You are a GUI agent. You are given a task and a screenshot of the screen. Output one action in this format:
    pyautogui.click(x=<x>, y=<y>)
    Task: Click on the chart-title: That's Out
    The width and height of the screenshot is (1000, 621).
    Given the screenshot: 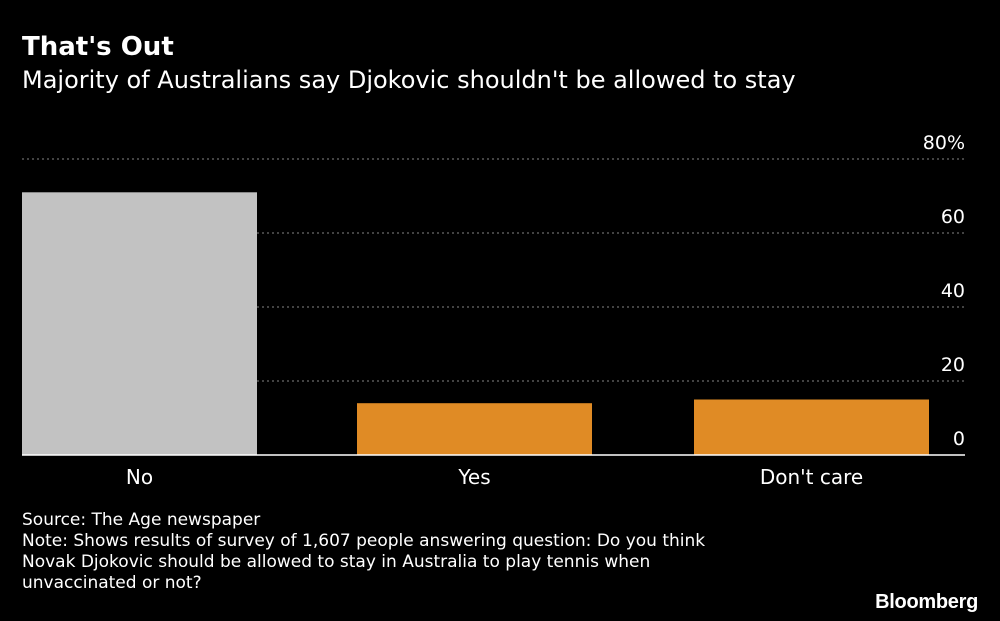 What is the action you would take?
    pyautogui.click(x=98, y=47)
    